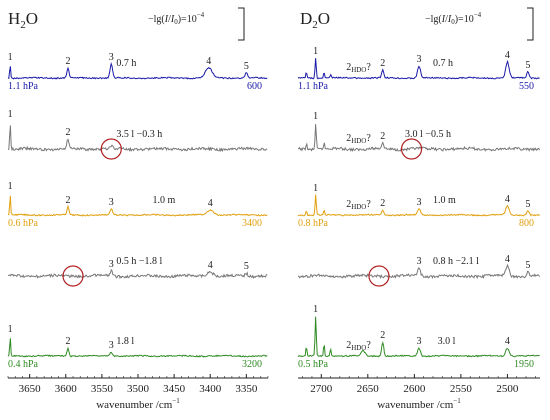 The width and height of the screenshot is (550, 420). Describe the element at coordinates (444, 200) in the screenshot. I see `condition-annotation: 1.0 m` at that location.